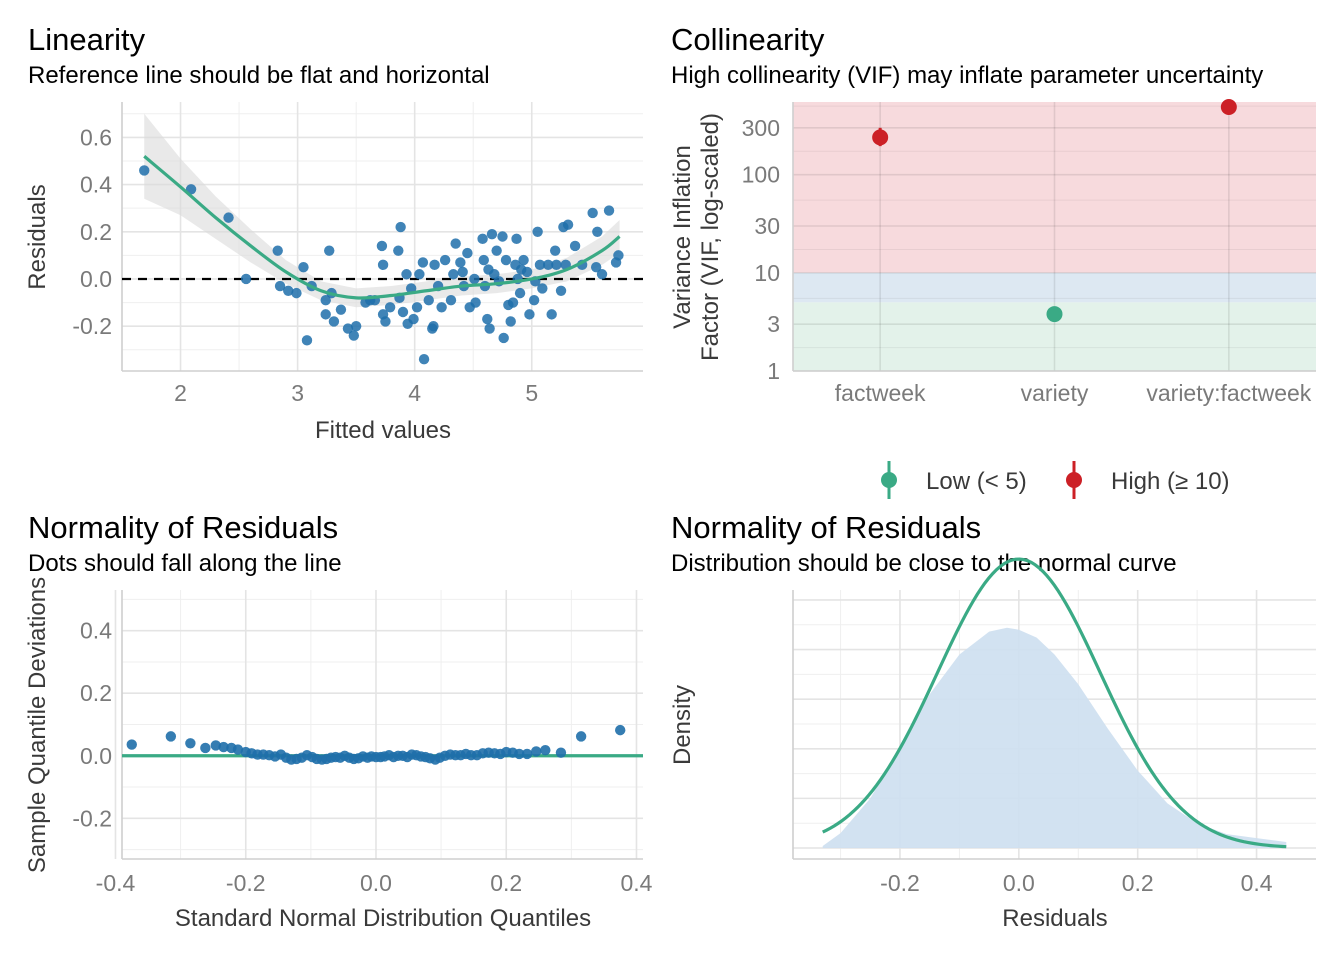 This screenshot has height=960, width=1344. Describe the element at coordinates (900, 883) in the screenshot. I see `x-tick-label: -0.2` at that location.